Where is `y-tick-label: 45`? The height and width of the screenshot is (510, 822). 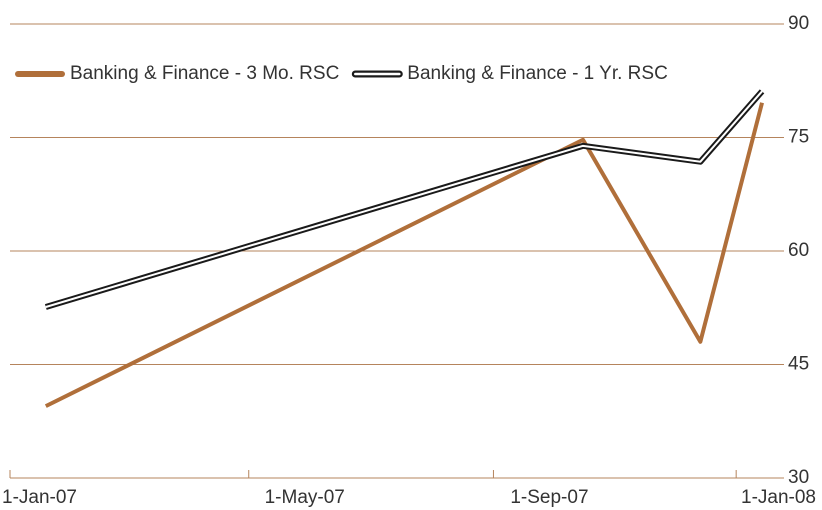 y-tick-label: 45 is located at coordinates (798, 364).